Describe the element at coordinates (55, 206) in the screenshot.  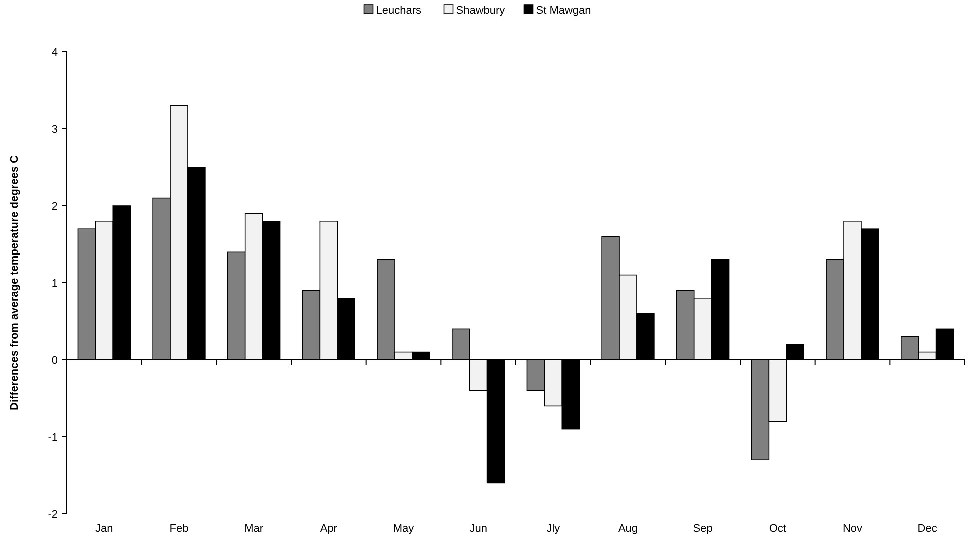
I see `y-tick-label: 2` at that location.